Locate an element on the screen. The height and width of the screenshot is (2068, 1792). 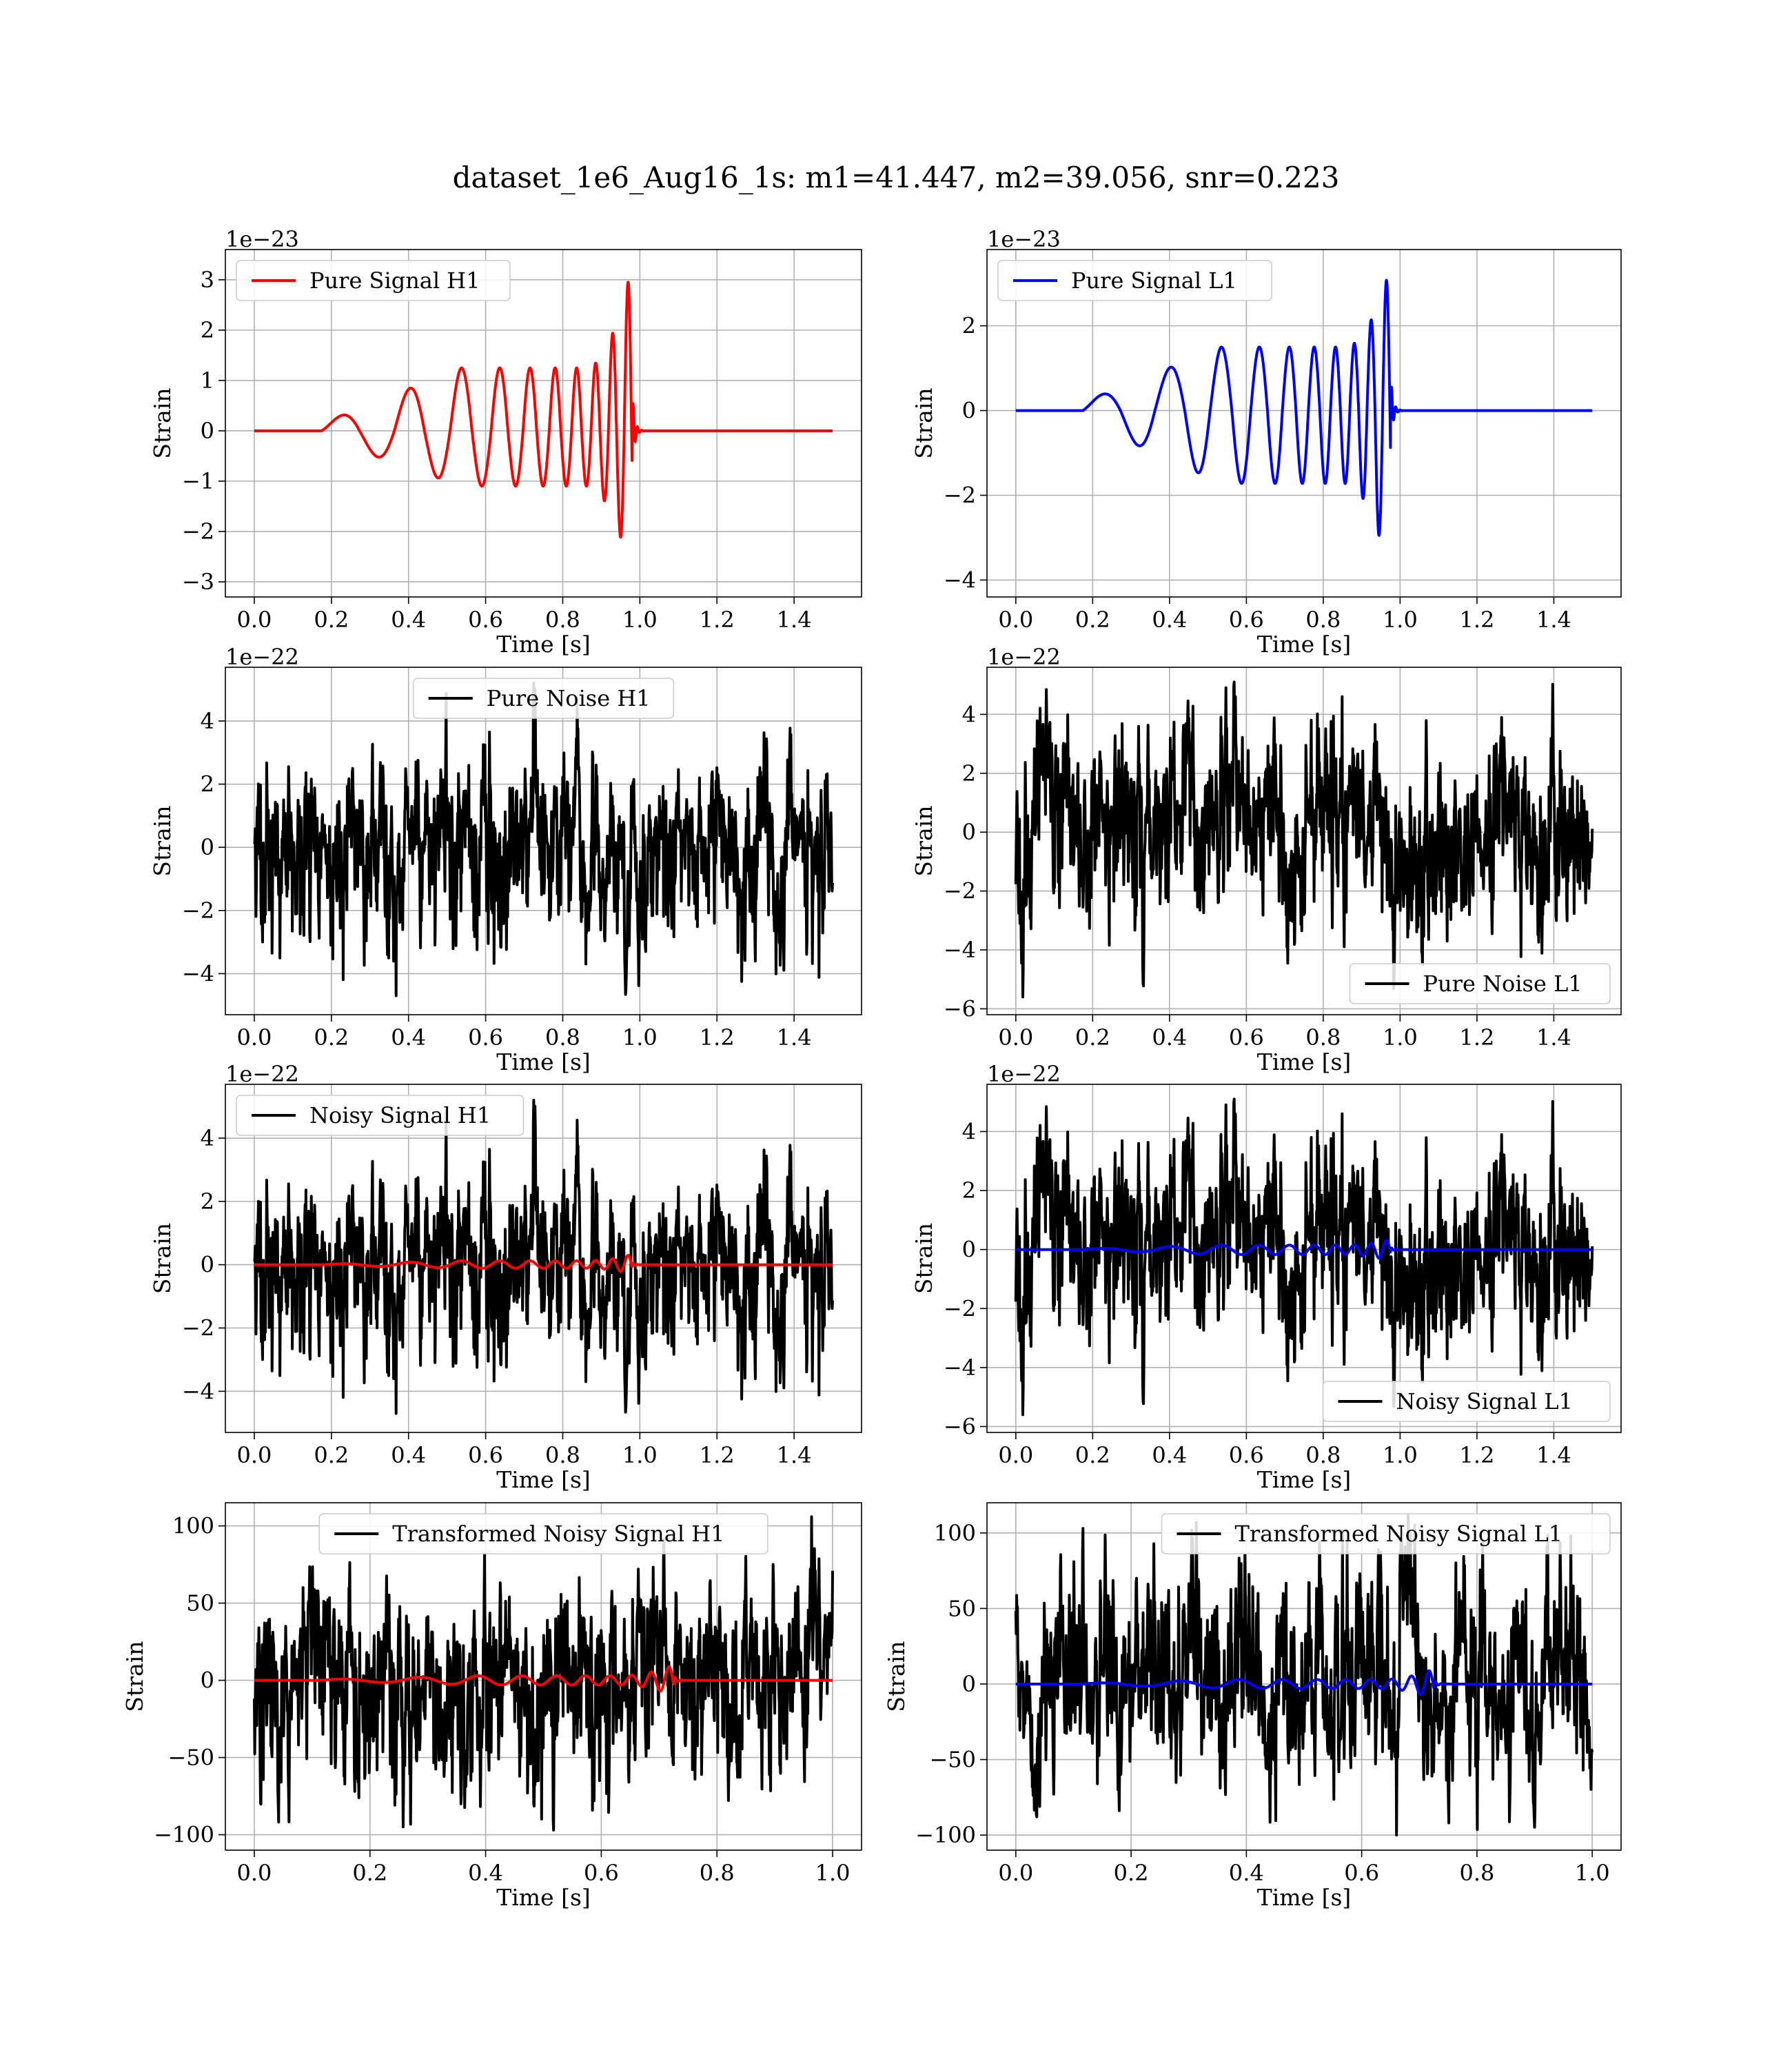
y-tick-label: 3 is located at coordinates (207, 280).